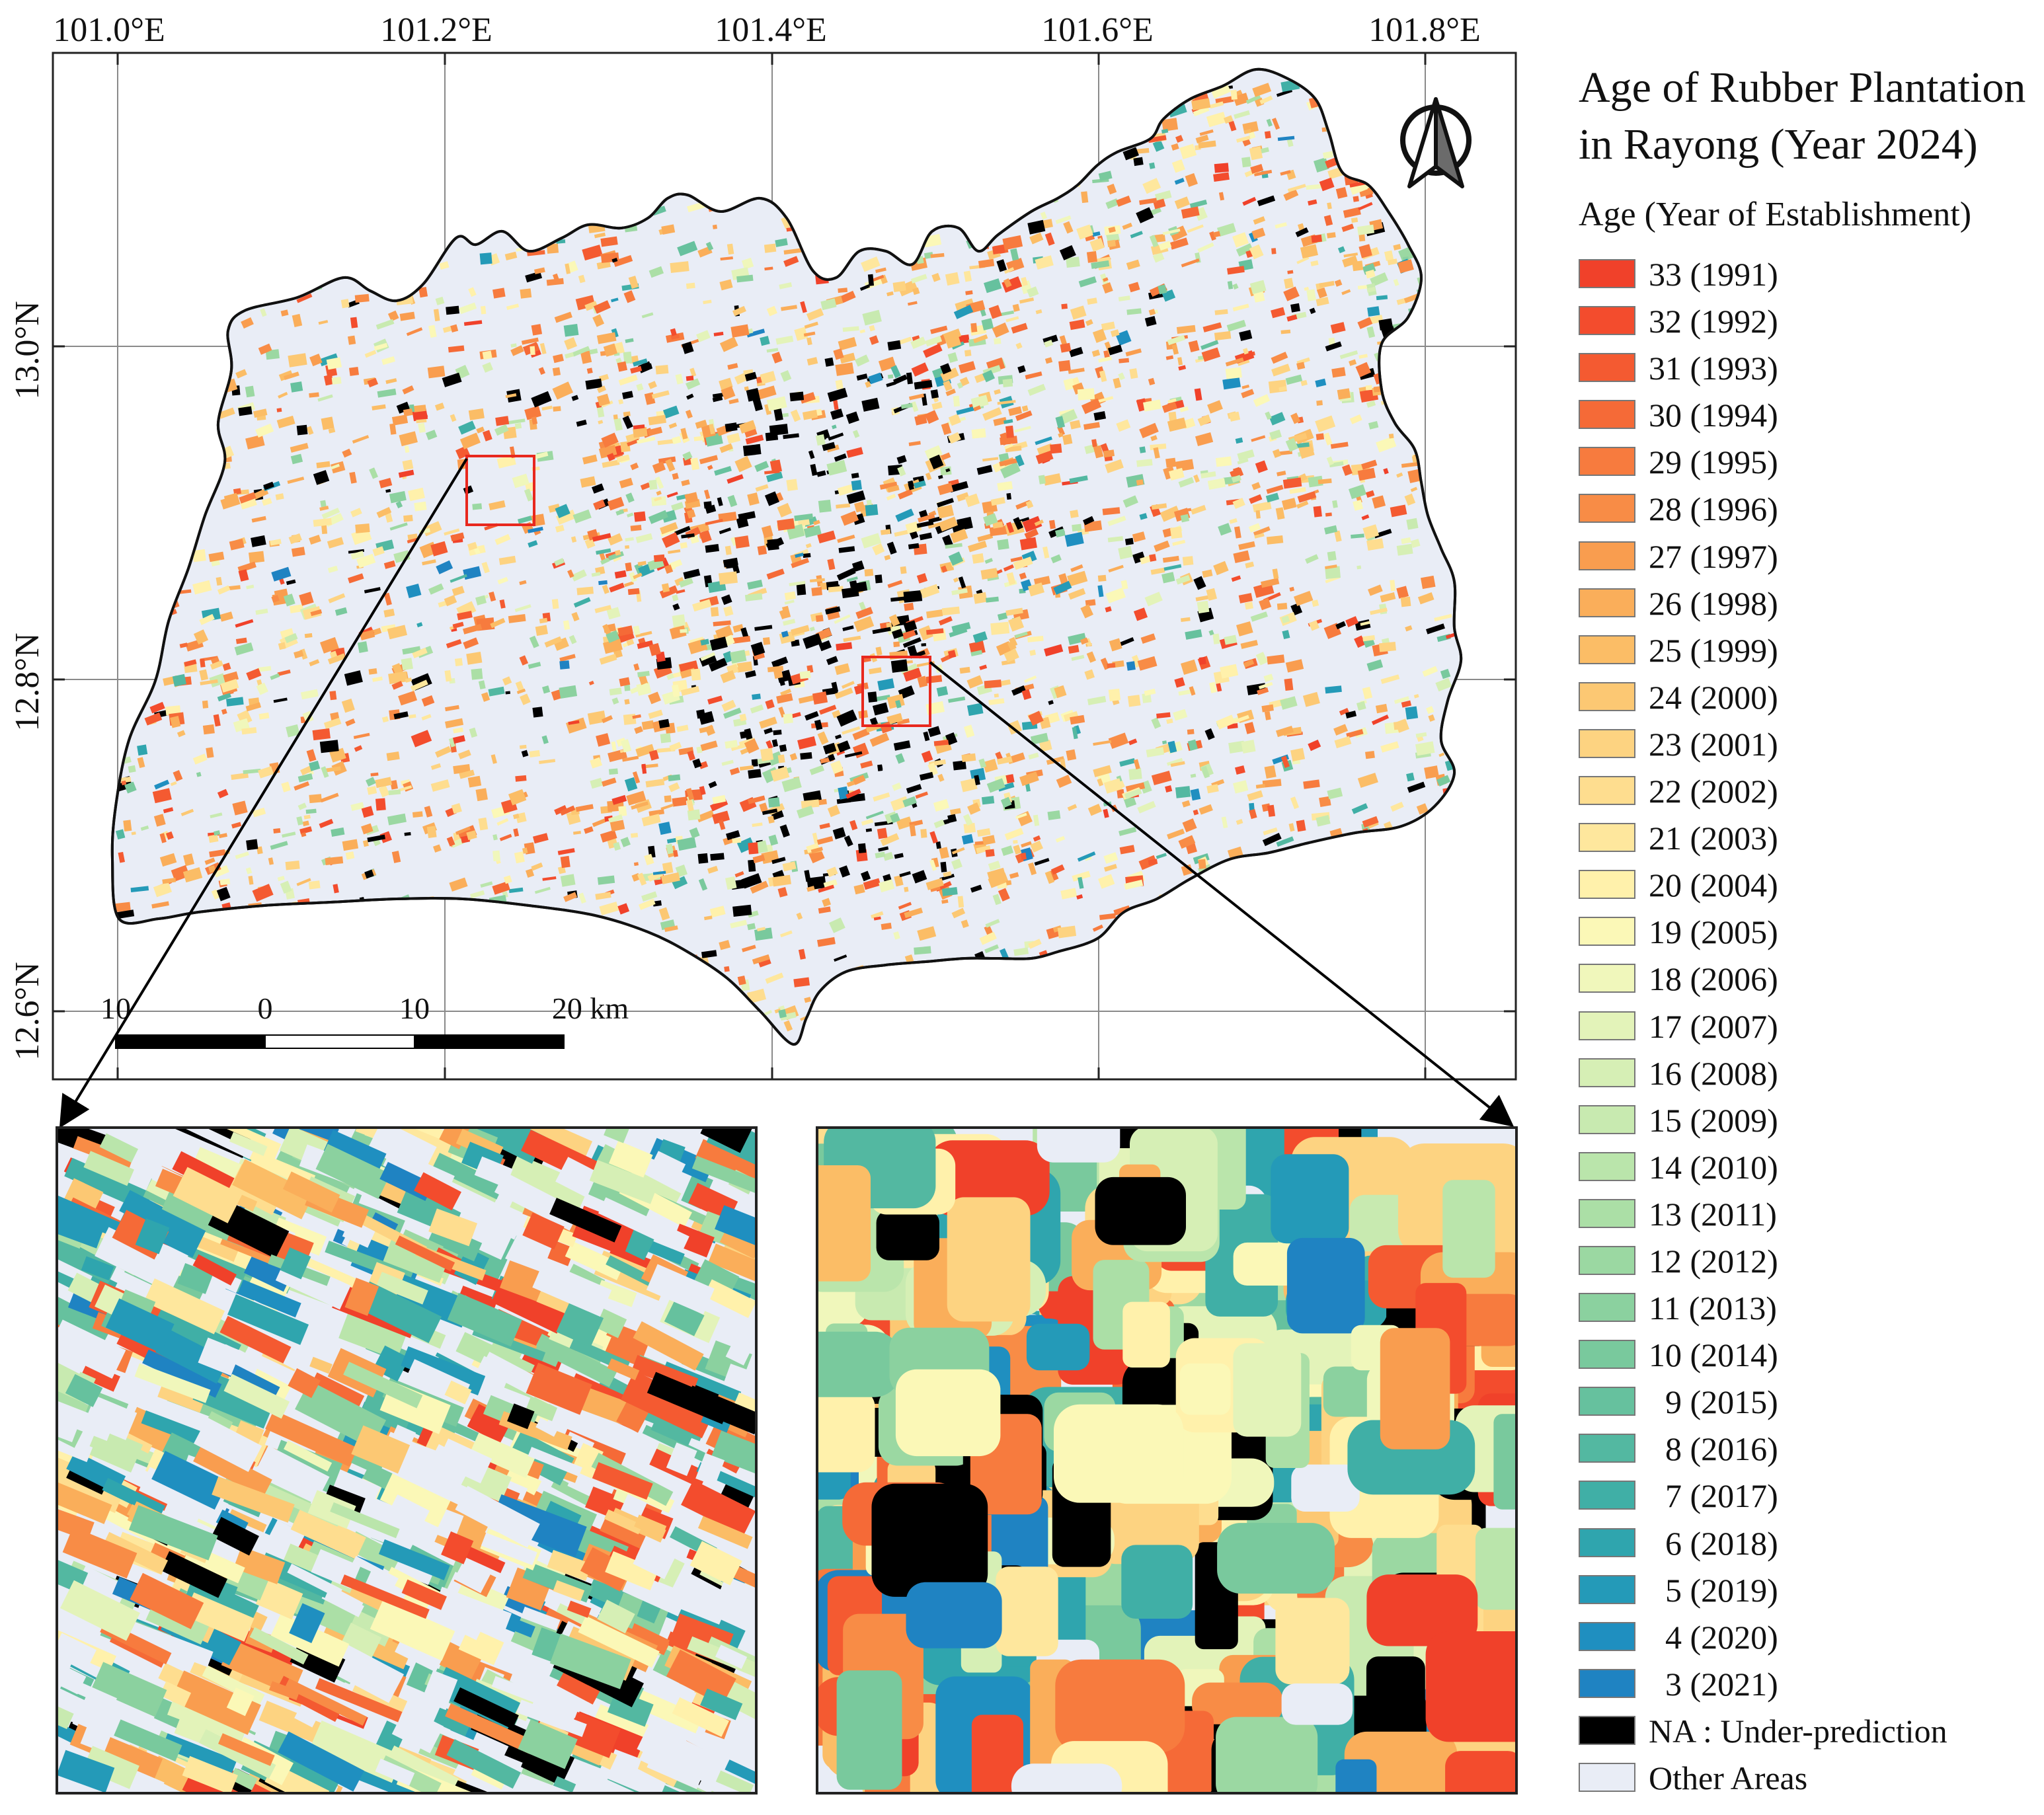 This screenshot has height=1815, width=2044. What do you see at coordinates (415, 1008) in the screenshot?
I see `scale-label: 10` at bounding box center [415, 1008].